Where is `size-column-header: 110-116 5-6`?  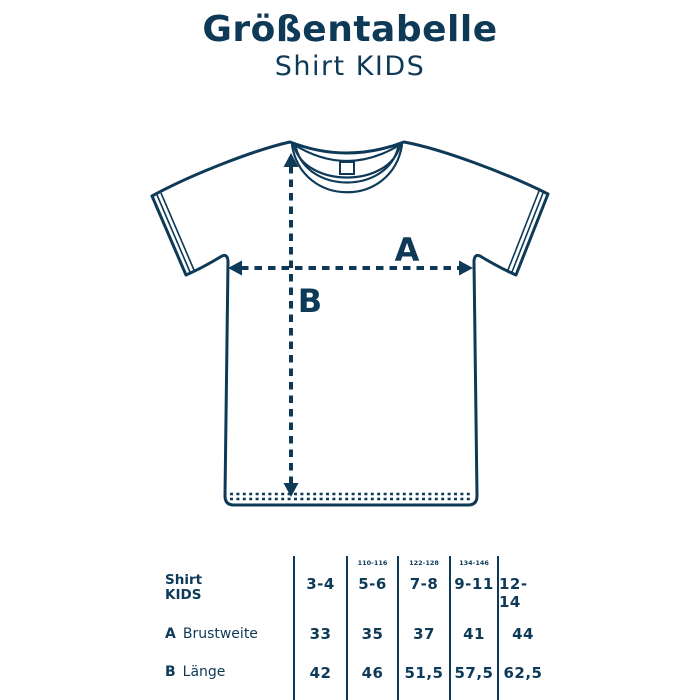 size-column-header: 110-116 5-6 is located at coordinates (371, 584).